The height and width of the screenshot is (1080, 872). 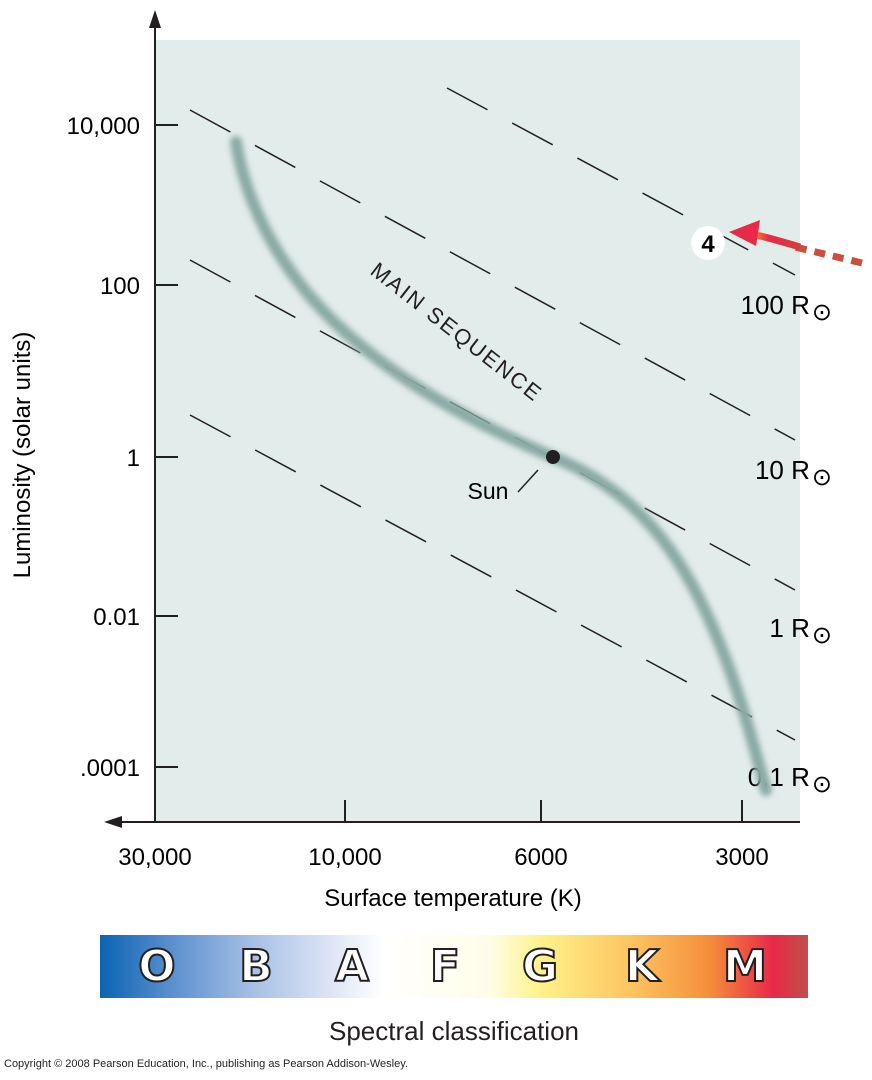 What do you see at coordinates (488, 491) in the screenshot?
I see `sun-label: Sun` at bounding box center [488, 491].